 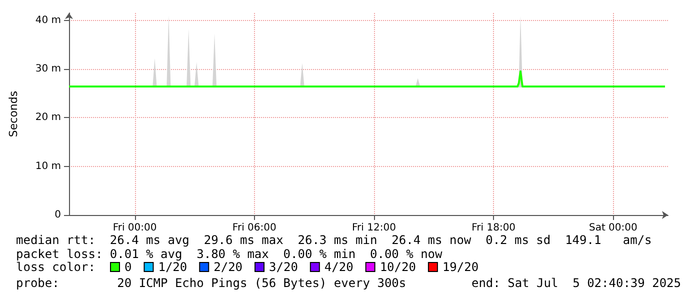 I want to click on legend-label: 0, so click(x=128, y=267).